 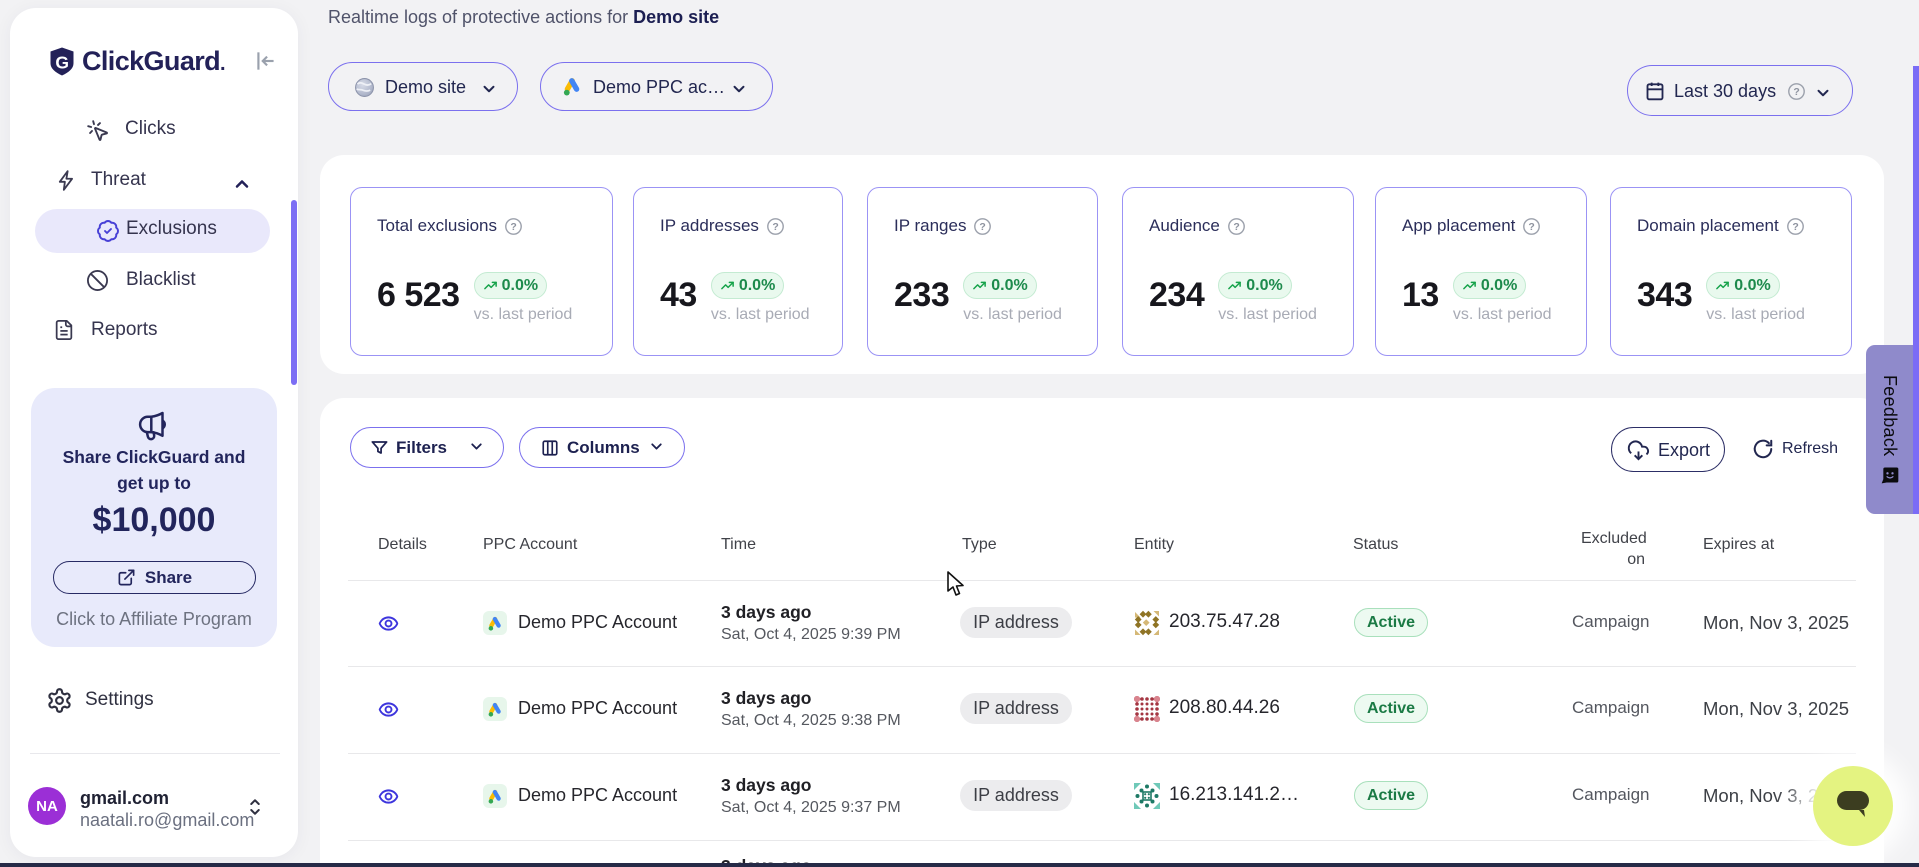 What do you see at coordinates (62, 63) in the screenshot?
I see `svg-text: G` at bounding box center [62, 63].